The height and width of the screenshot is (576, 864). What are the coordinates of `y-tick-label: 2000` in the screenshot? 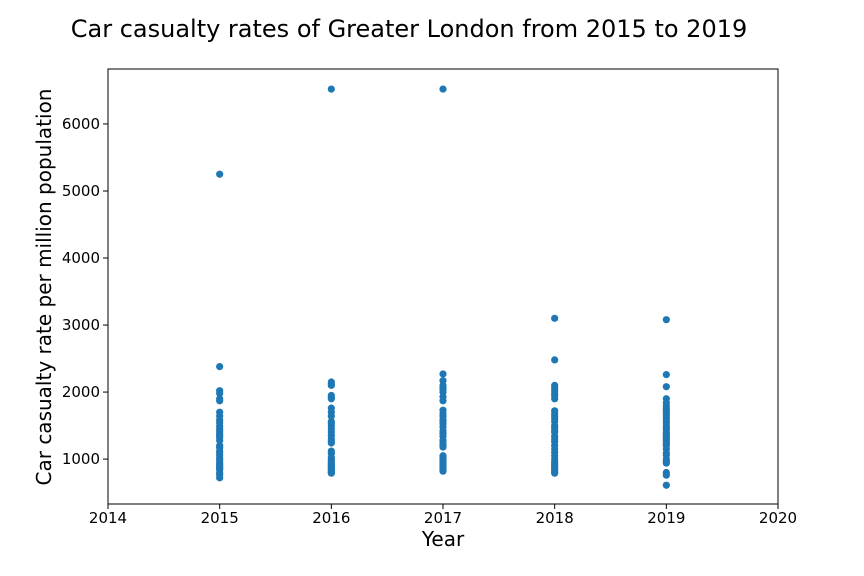 It's located at (81, 392).